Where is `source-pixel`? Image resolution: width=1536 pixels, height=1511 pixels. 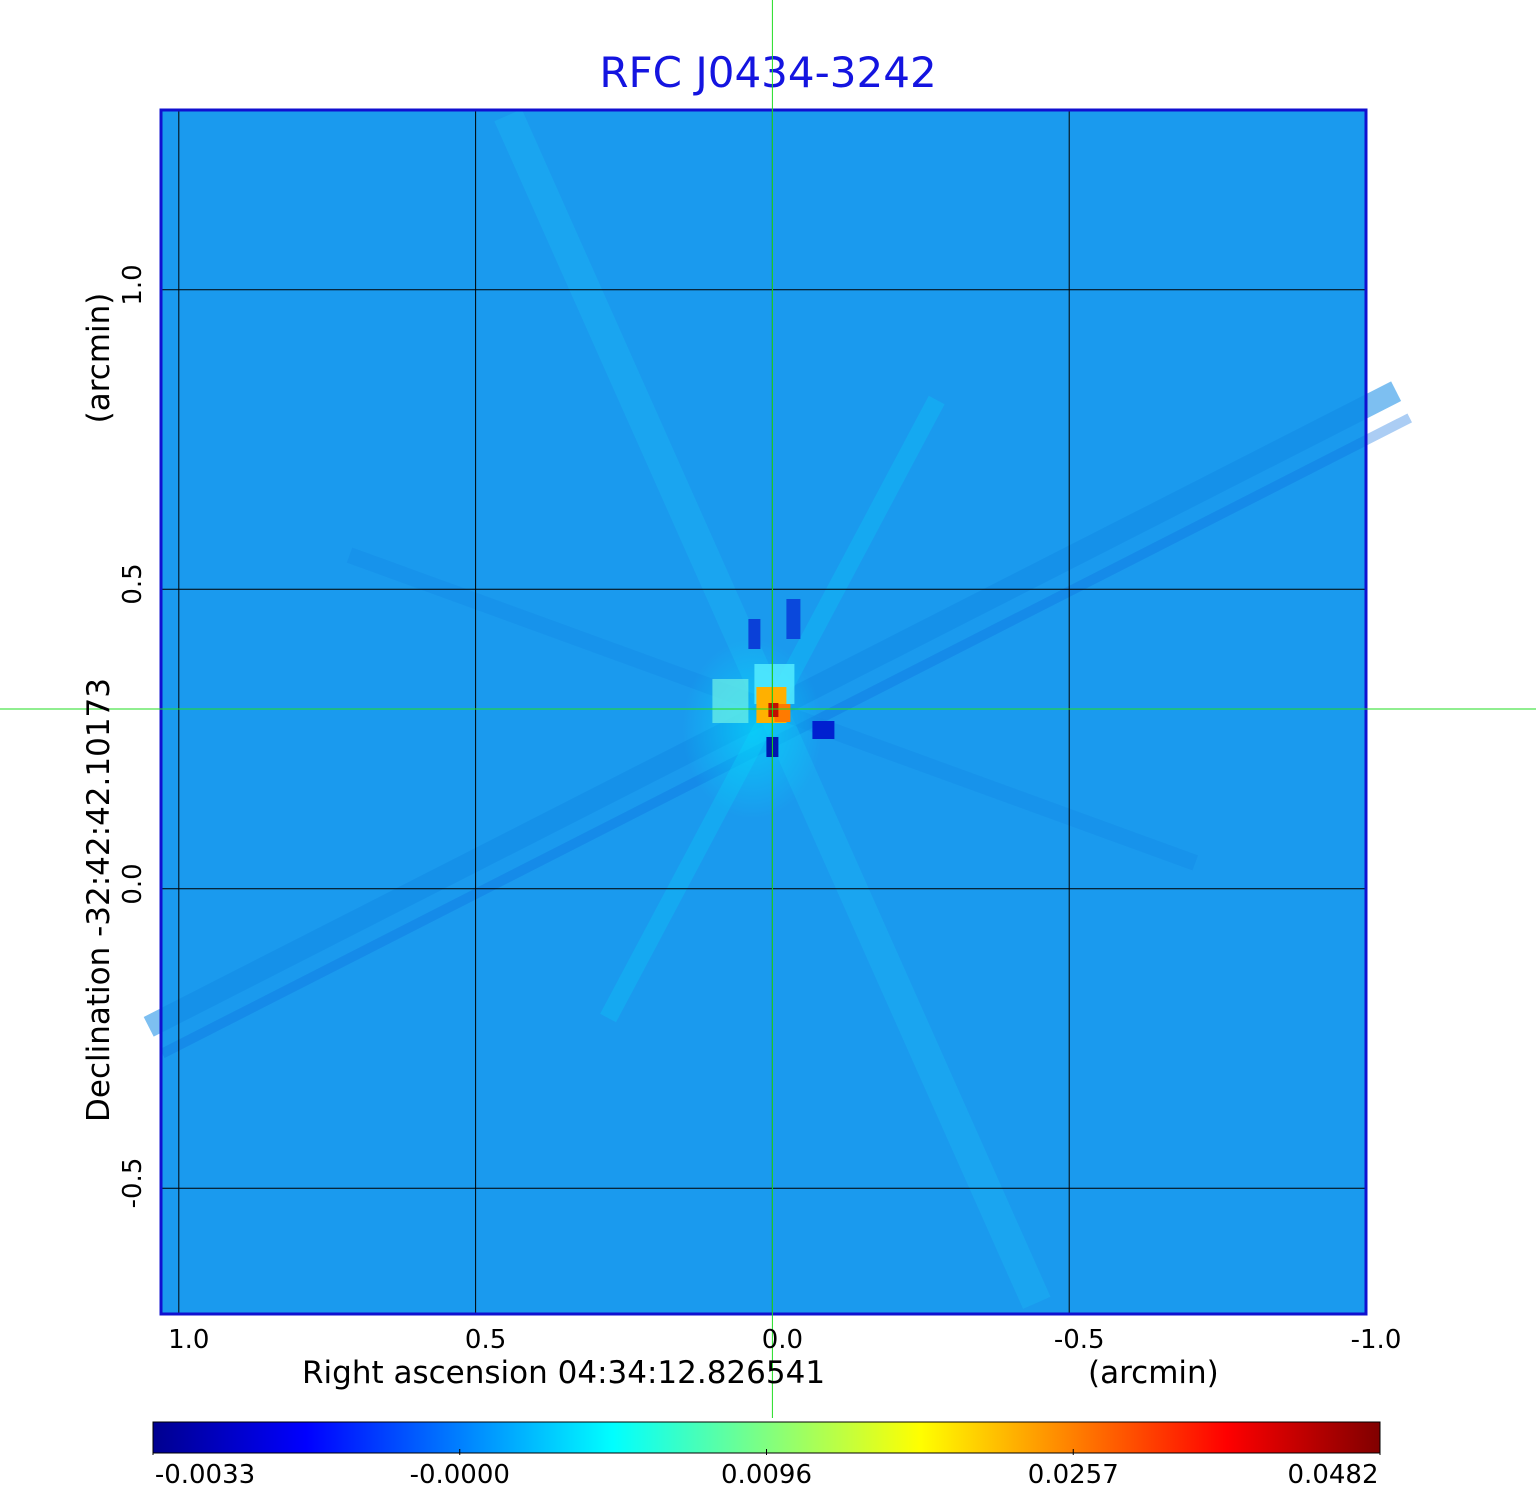 source-pixel is located at coordinates (730, 701).